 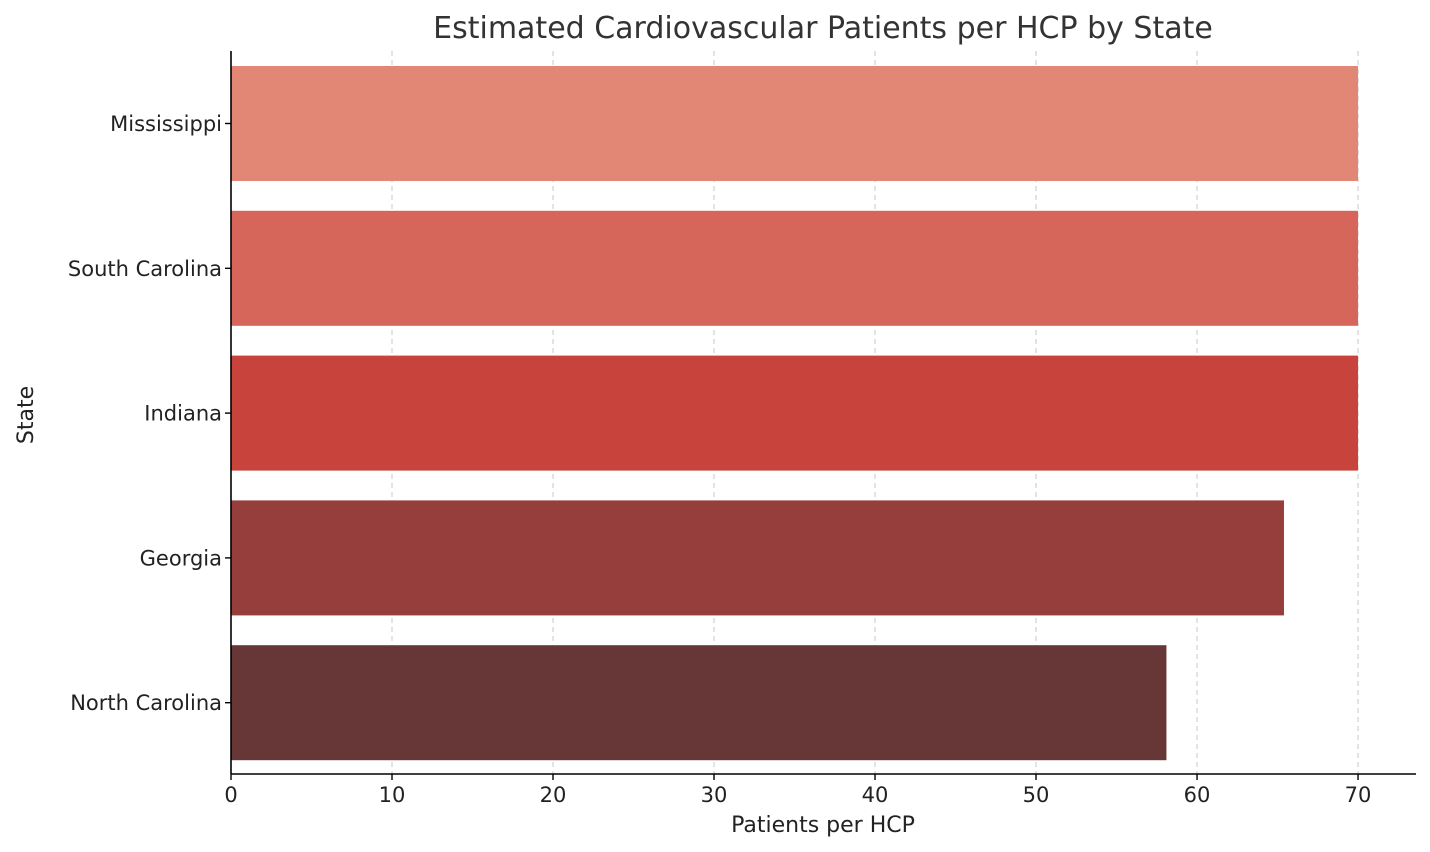 I want to click on x-tick-label-2: 20, so click(x=553, y=795).